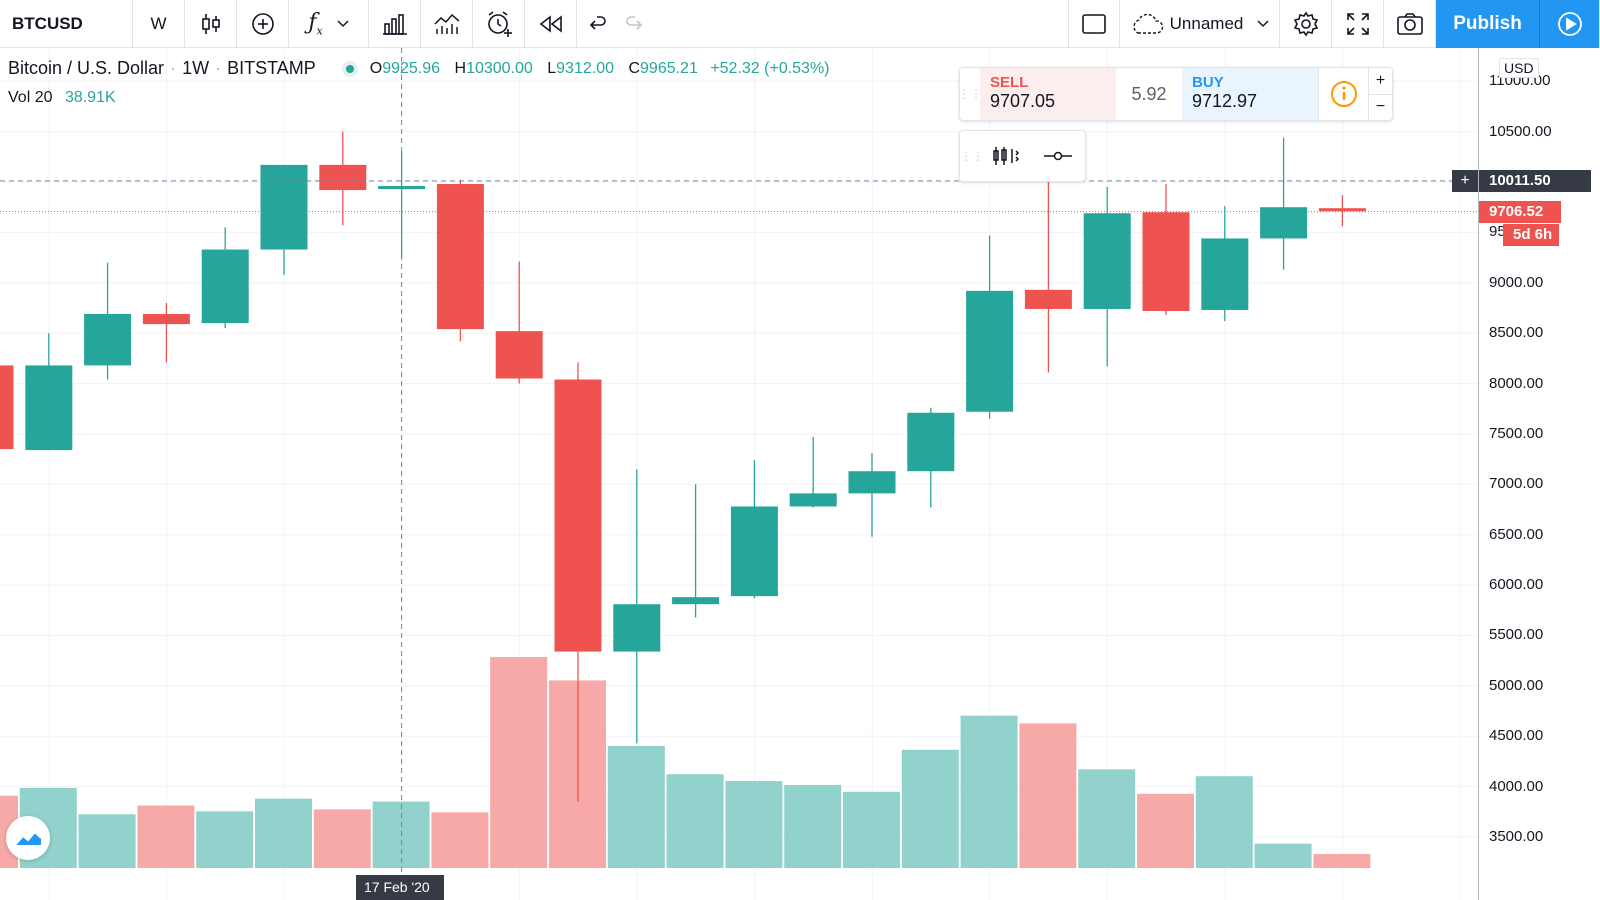  Describe the element at coordinates (1516, 836) in the screenshot. I see `price-tick-label: 3500.00` at that location.